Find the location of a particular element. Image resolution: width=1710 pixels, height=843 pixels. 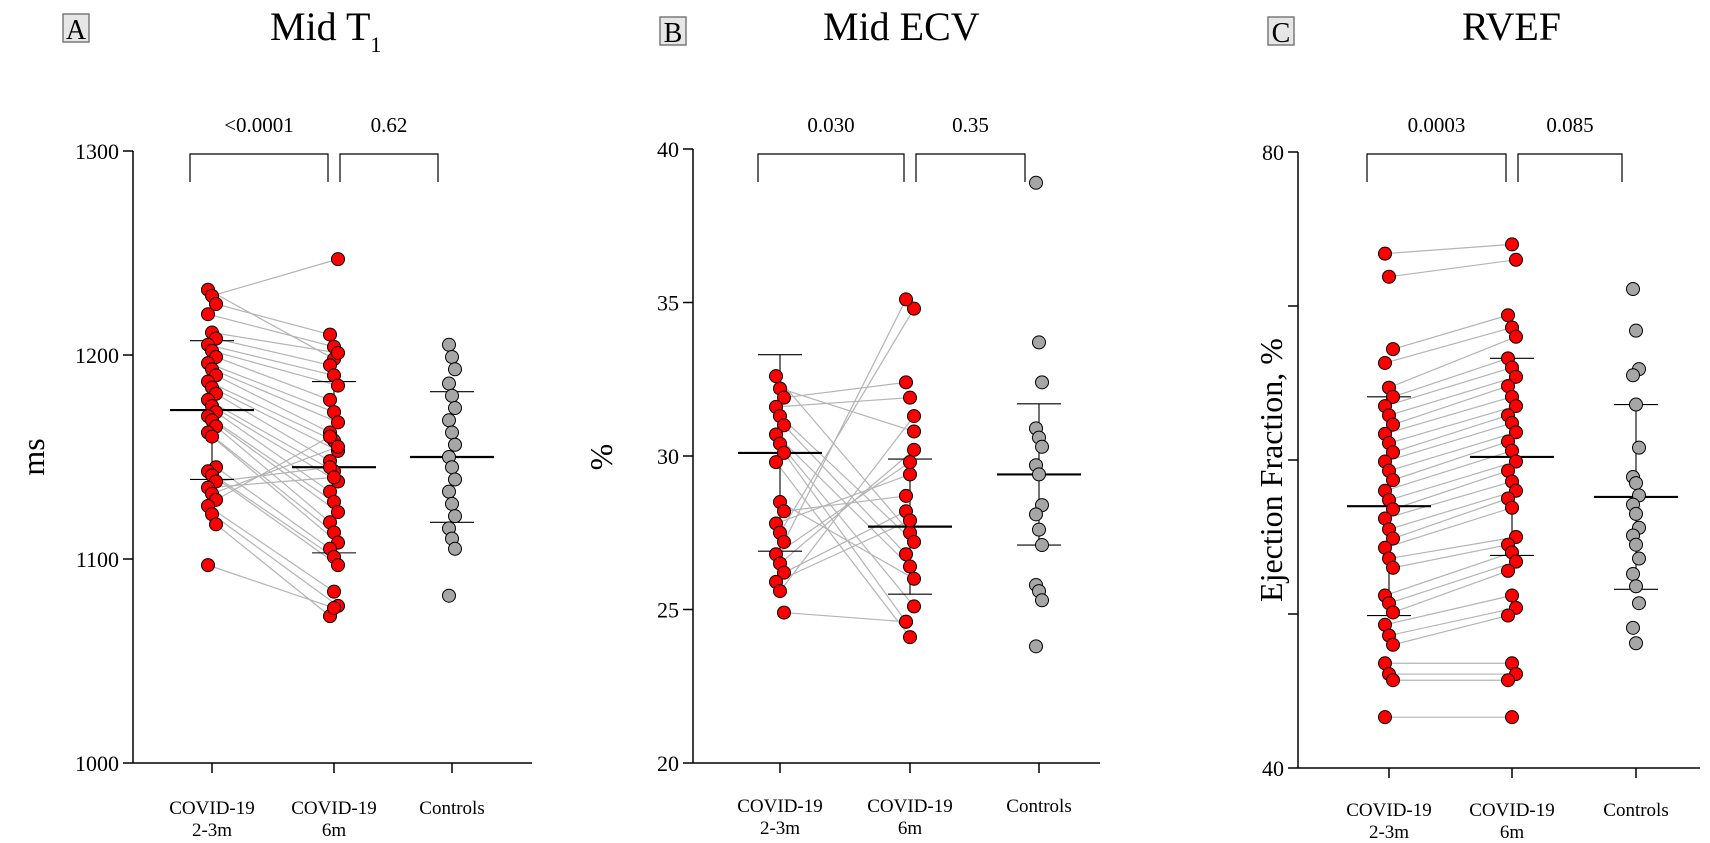

panel-c-p-value: 0.0003 is located at coordinates (1437, 125).